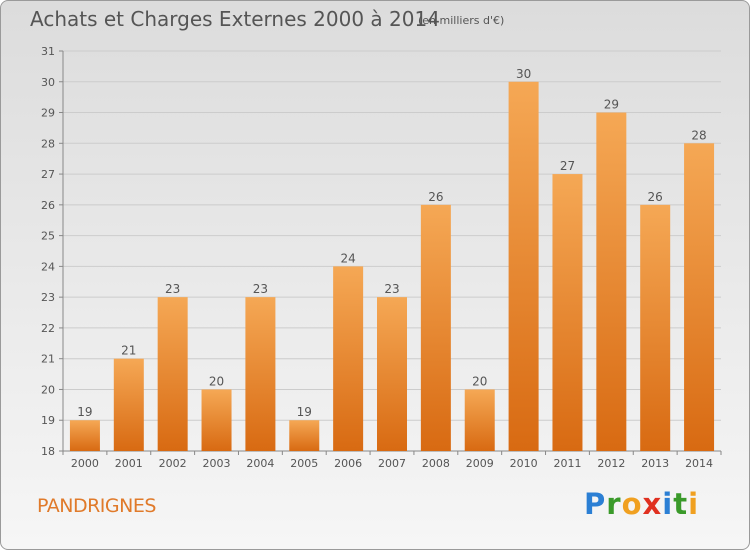 The image size is (750, 550). What do you see at coordinates (128, 351) in the screenshot?
I see `value-label: 21` at bounding box center [128, 351].